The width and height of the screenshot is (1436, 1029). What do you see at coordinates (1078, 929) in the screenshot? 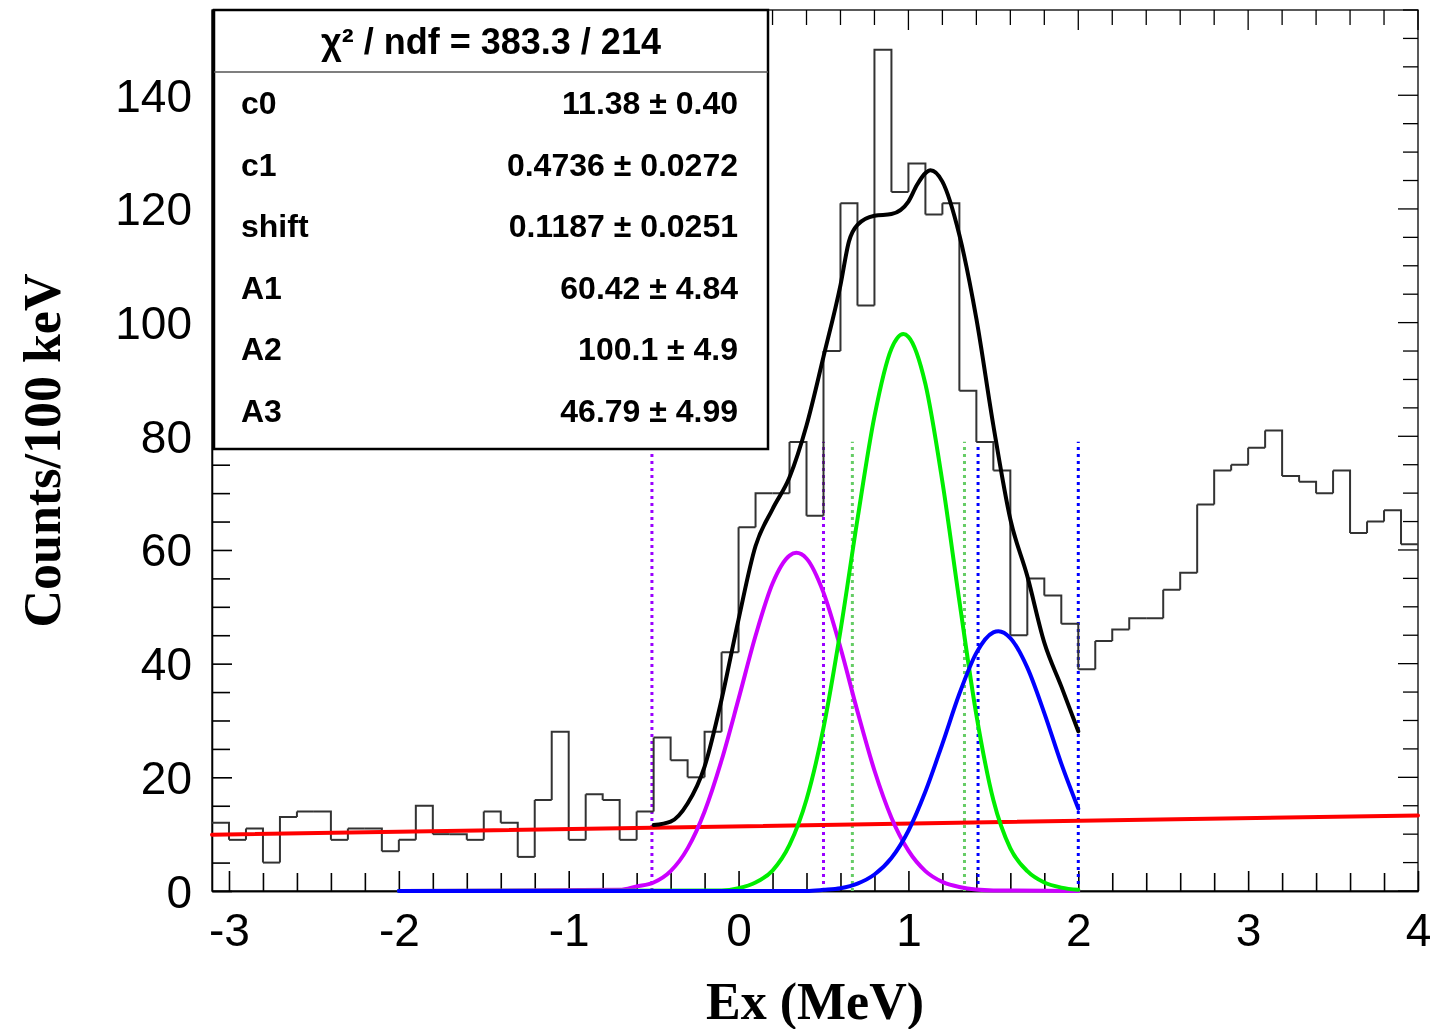
I see `x-tick-label: 2` at bounding box center [1078, 929].